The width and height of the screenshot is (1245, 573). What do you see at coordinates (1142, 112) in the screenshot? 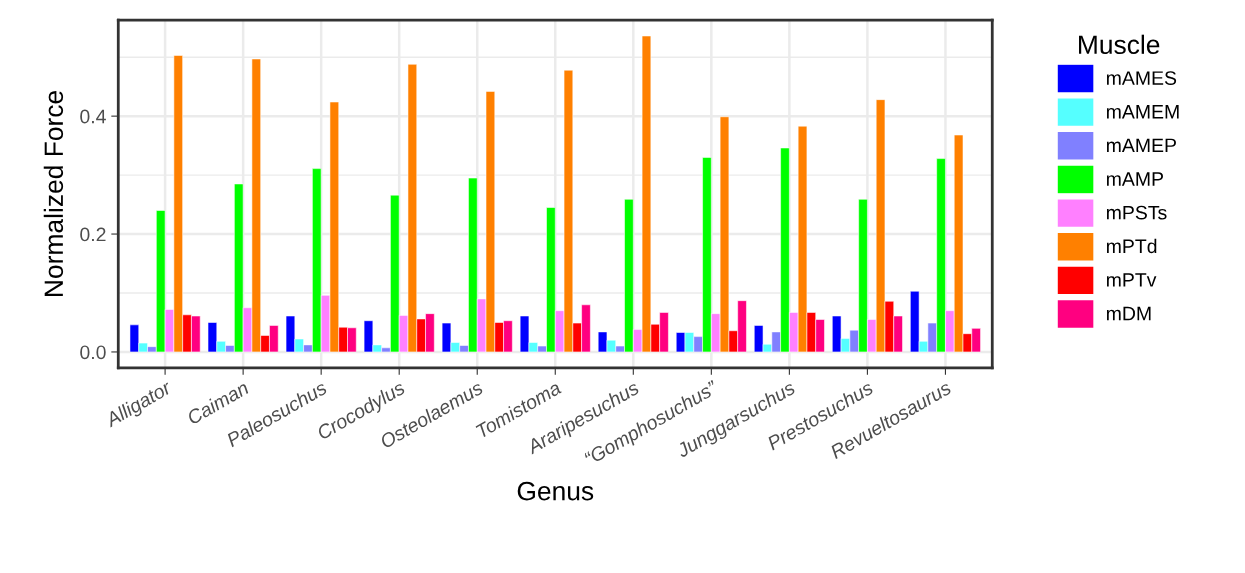
I see `legend-label: mAMEM` at bounding box center [1142, 112].